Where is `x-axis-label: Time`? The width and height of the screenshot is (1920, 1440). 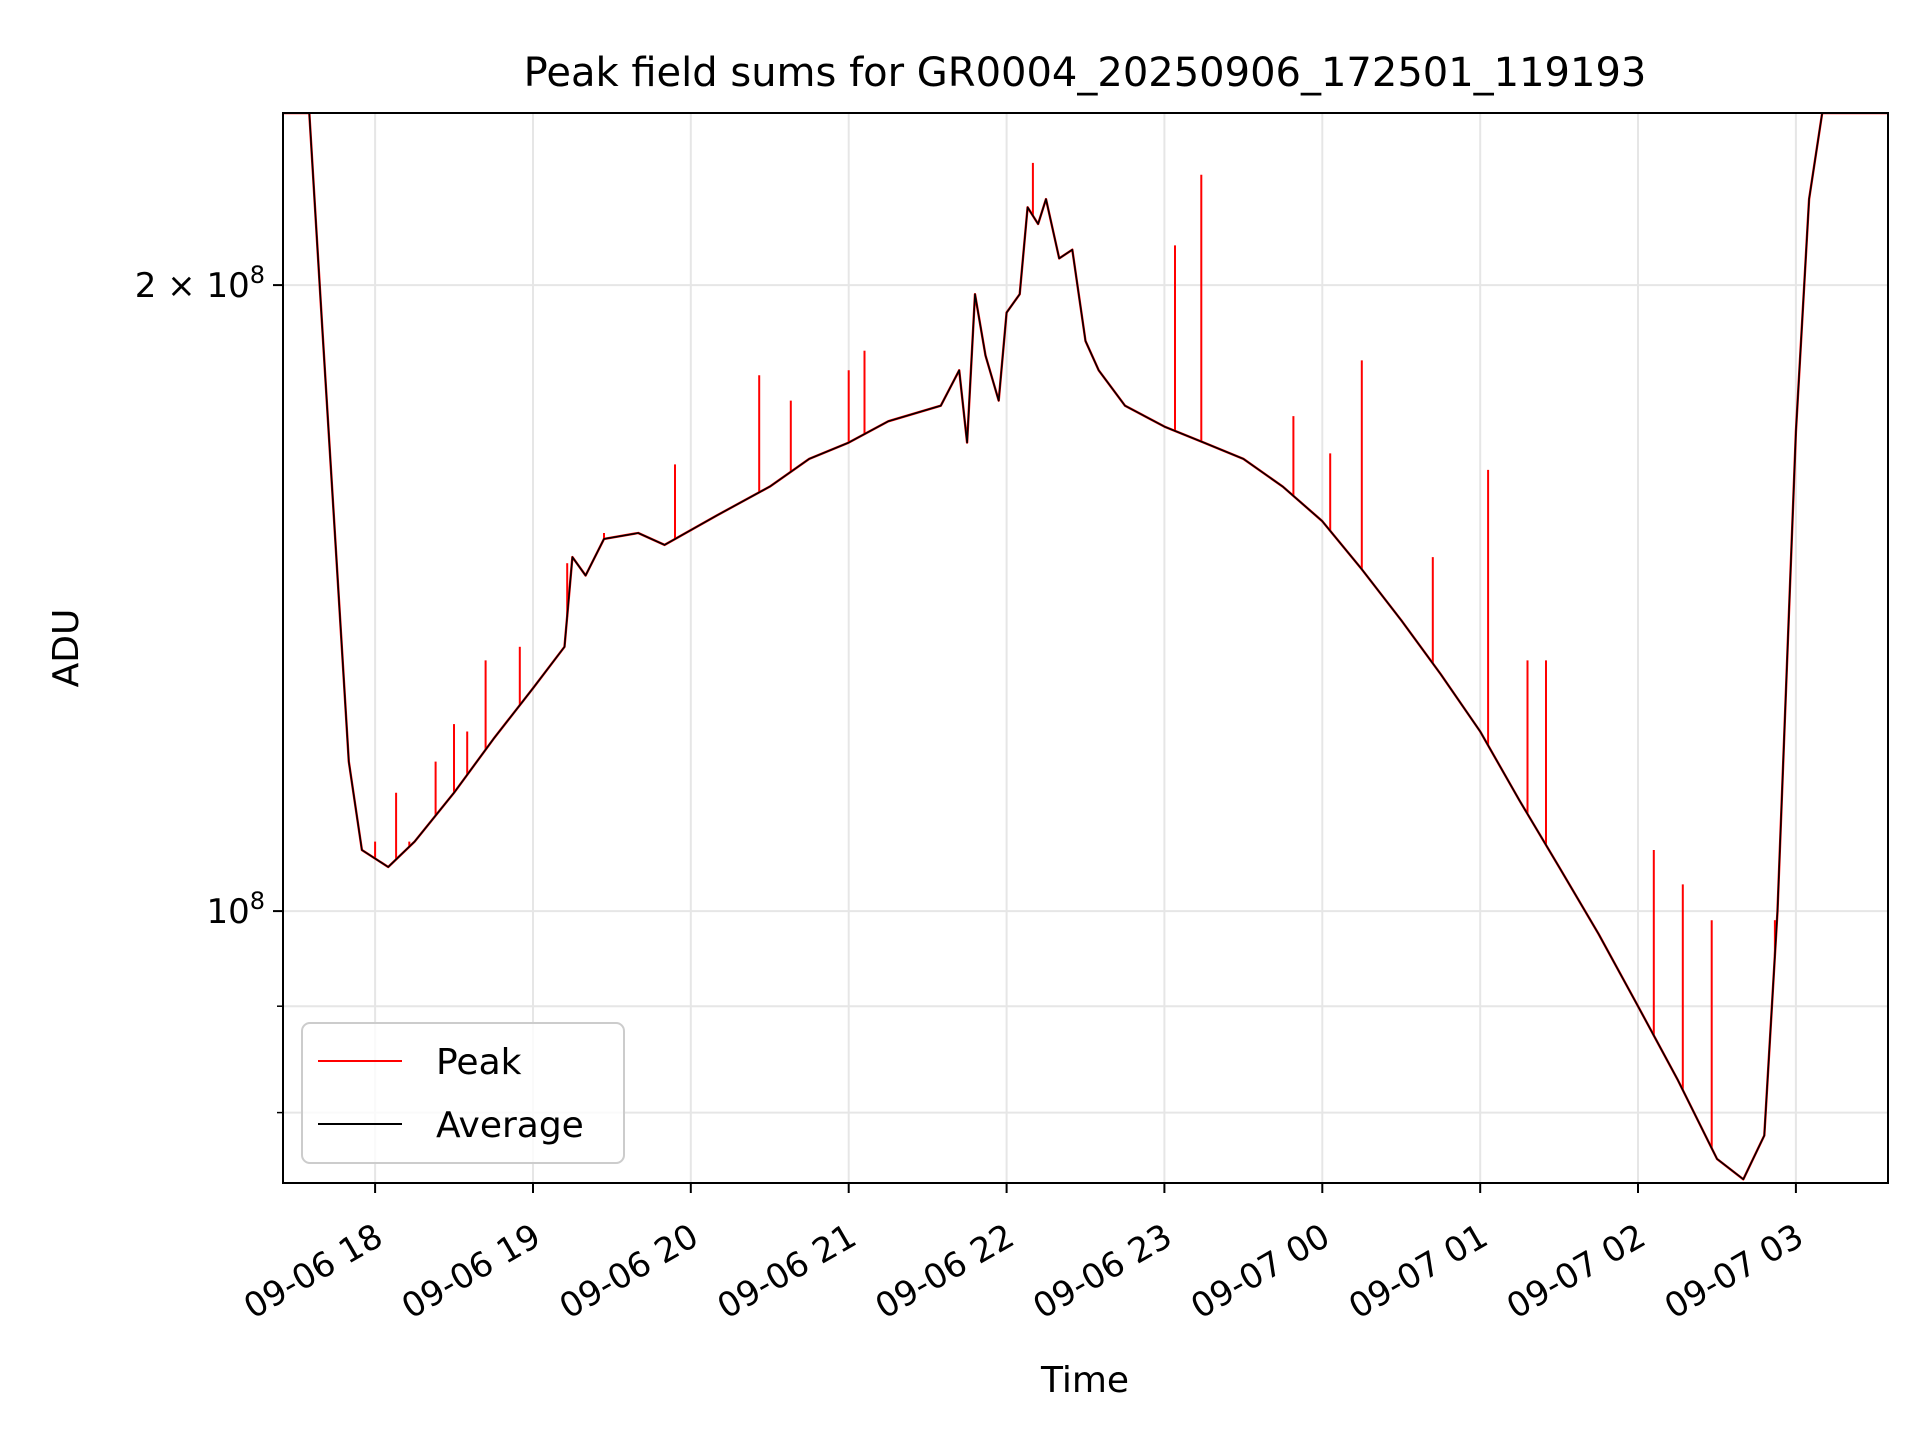
x-axis-label: Time is located at coordinates (1084, 1380).